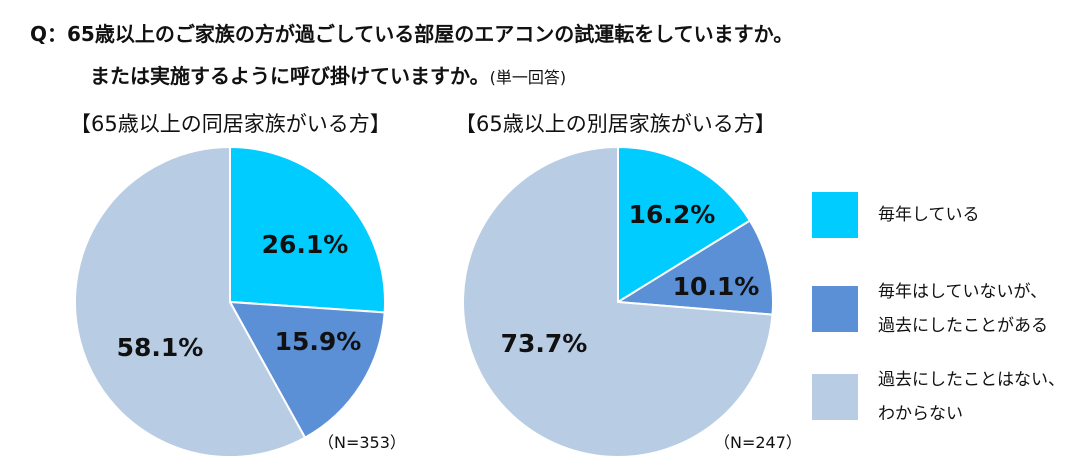 The width and height of the screenshot is (1080, 476). I want to click on pie-right-title: 【65歳以上の別居家族がいる方】, so click(615, 124).